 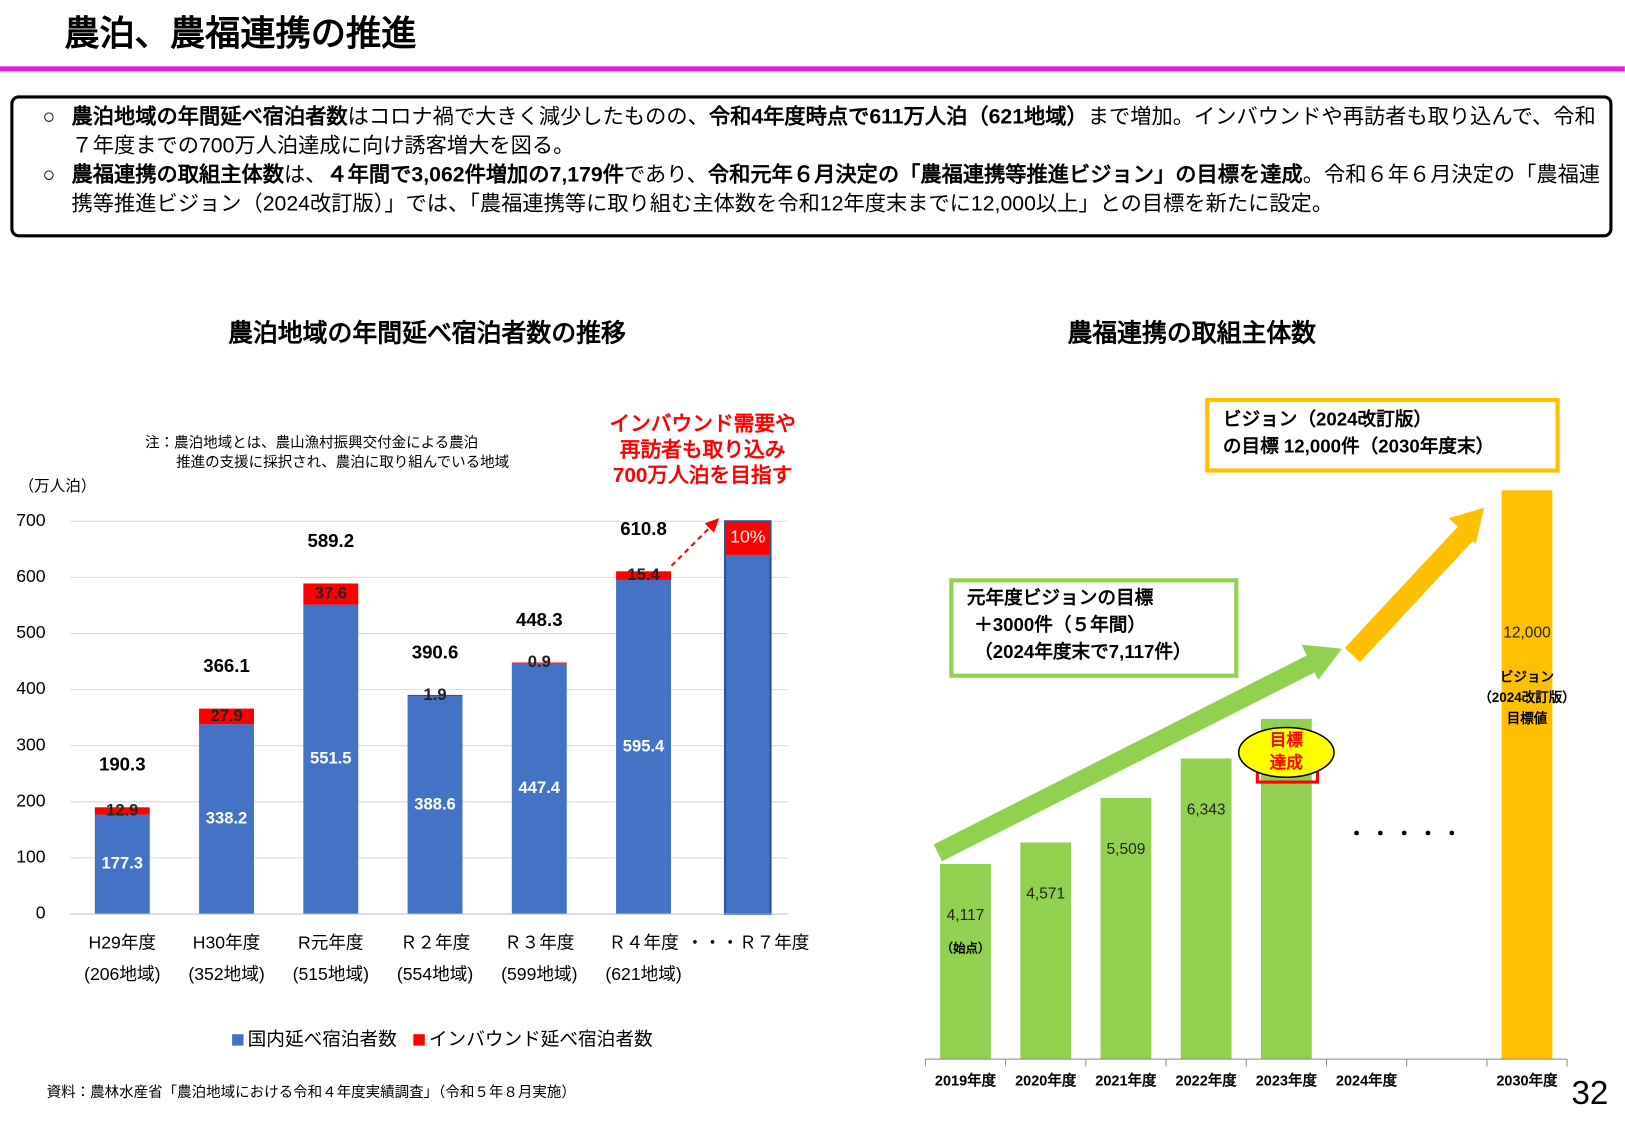 What do you see at coordinates (31, 520) in the screenshot?
I see `y-tick-label: 700` at bounding box center [31, 520].